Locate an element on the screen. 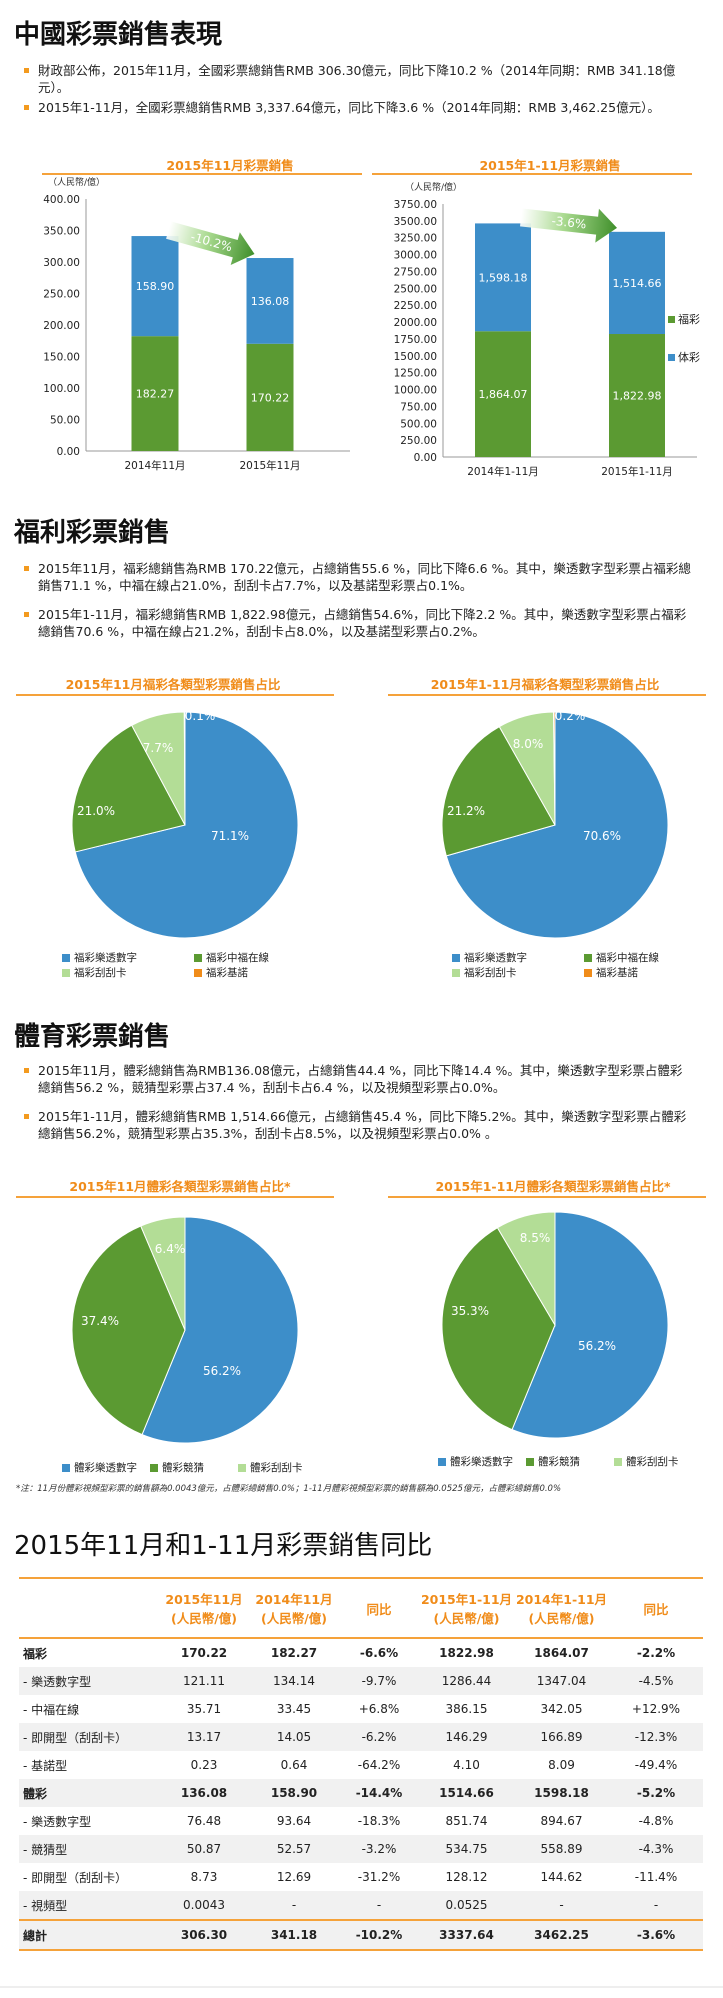 This screenshot has height=1998, width=723. pie2-legend: 福彩樂透數字 福彩中福在線福彩刮刮卡 福彩基諾 is located at coordinates (582, 966).